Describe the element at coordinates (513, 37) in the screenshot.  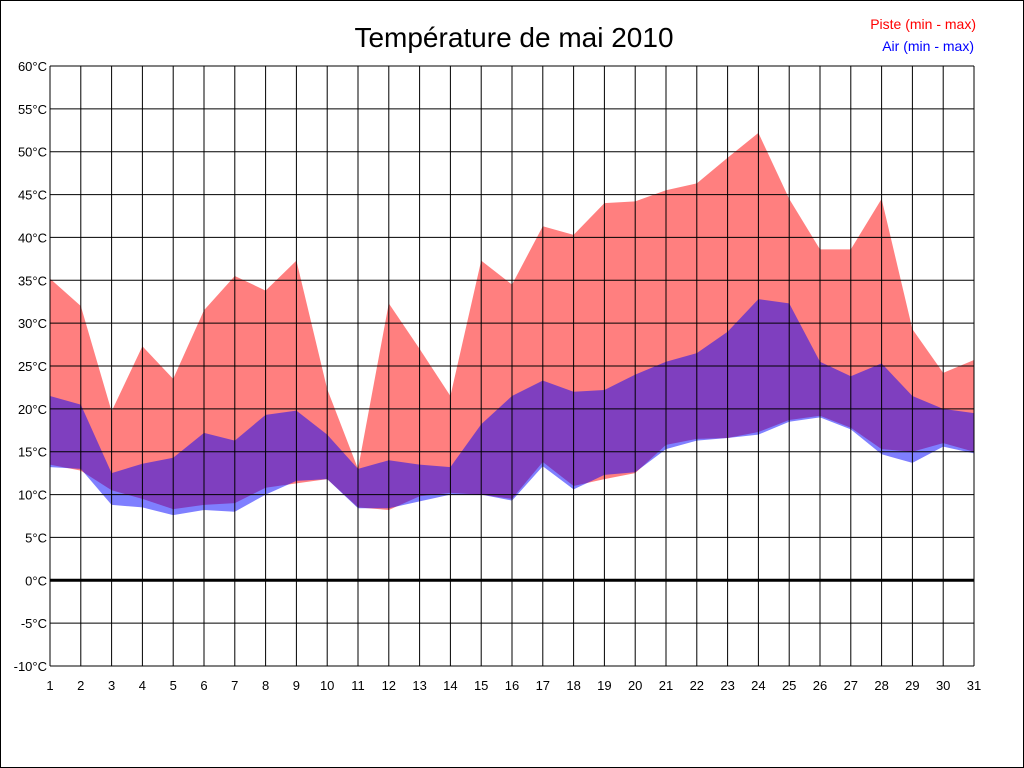
I see `chart-title: Température de mai 2010` at that location.